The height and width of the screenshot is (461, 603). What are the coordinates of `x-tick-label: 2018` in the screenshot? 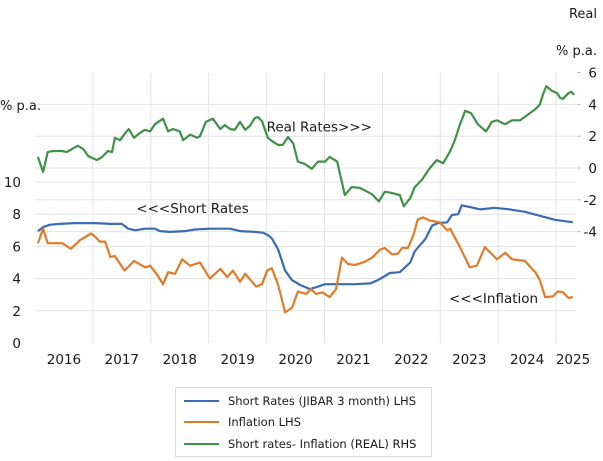 It's located at (180, 360).